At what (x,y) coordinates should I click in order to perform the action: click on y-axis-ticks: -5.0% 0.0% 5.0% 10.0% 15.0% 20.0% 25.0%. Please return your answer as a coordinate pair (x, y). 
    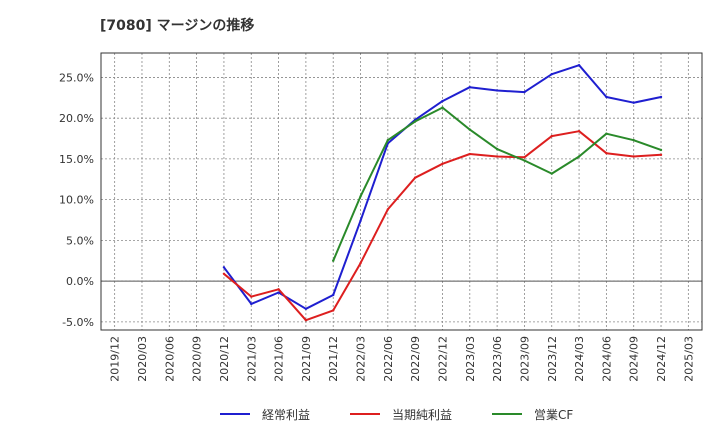
    Looking at the image, I should click on (76, 199).